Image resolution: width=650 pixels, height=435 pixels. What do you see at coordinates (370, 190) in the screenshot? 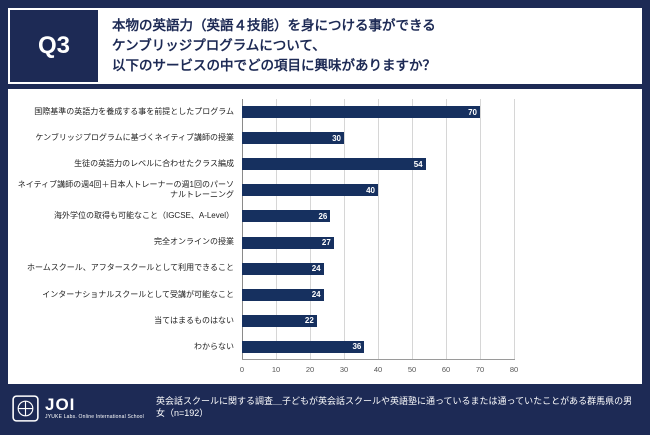
I see `bar-value-label: 40` at bounding box center [370, 190].